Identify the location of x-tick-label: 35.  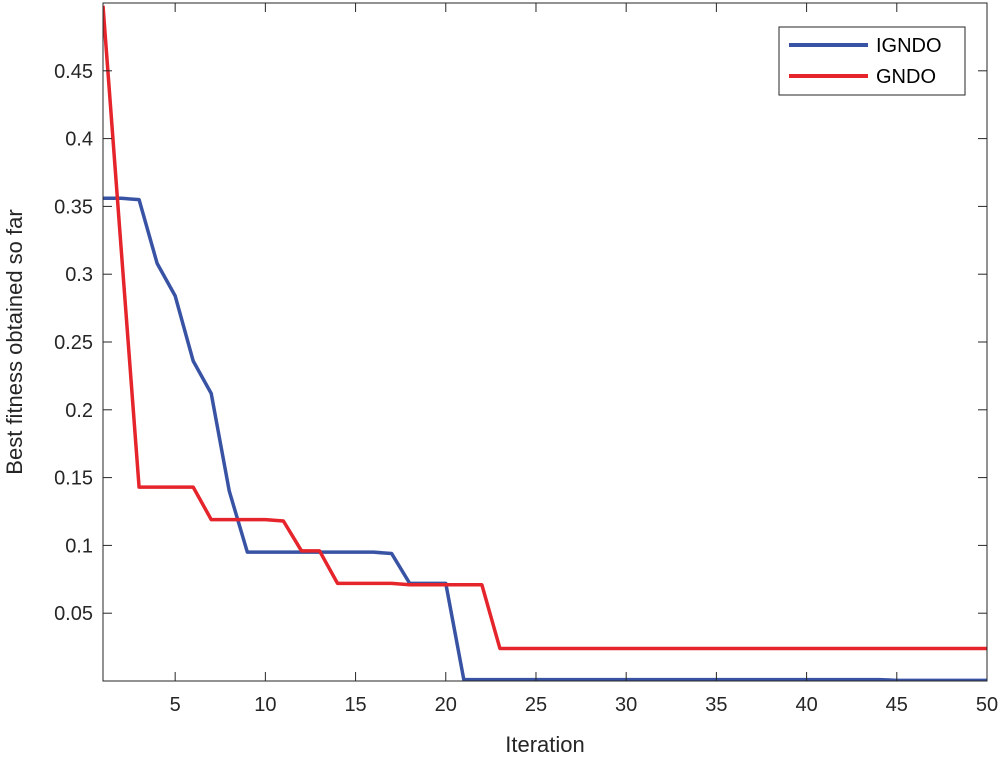
(716, 705).